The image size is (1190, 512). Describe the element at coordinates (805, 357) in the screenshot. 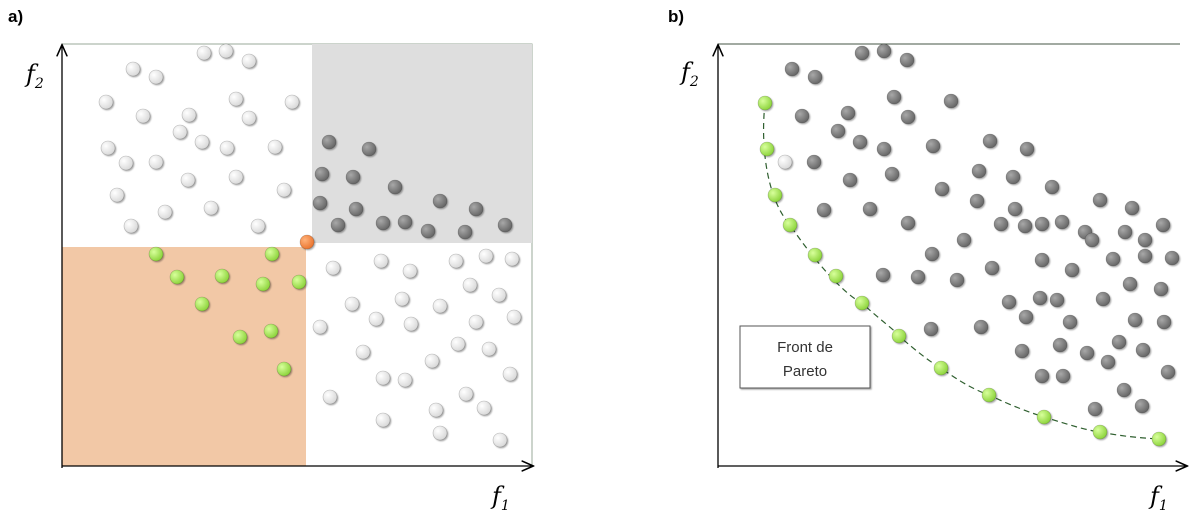

I see `legend-box` at that location.